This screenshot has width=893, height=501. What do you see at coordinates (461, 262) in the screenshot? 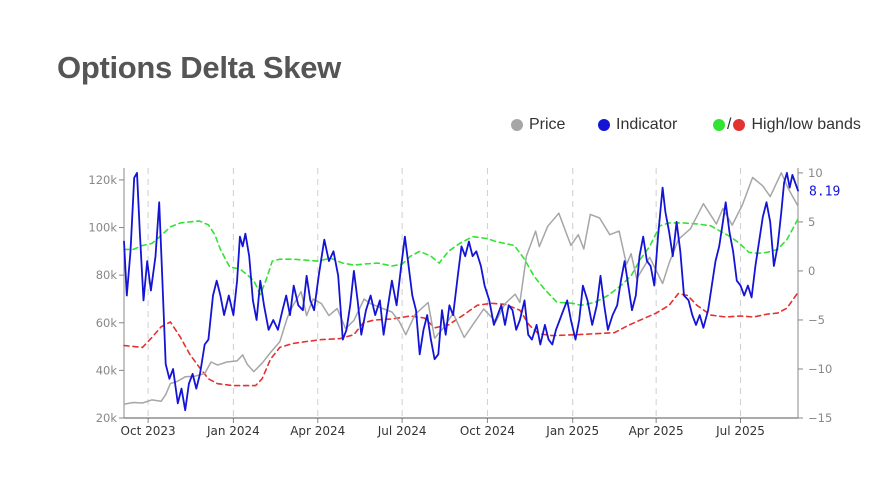
I see `series-line-high-band` at bounding box center [461, 262].